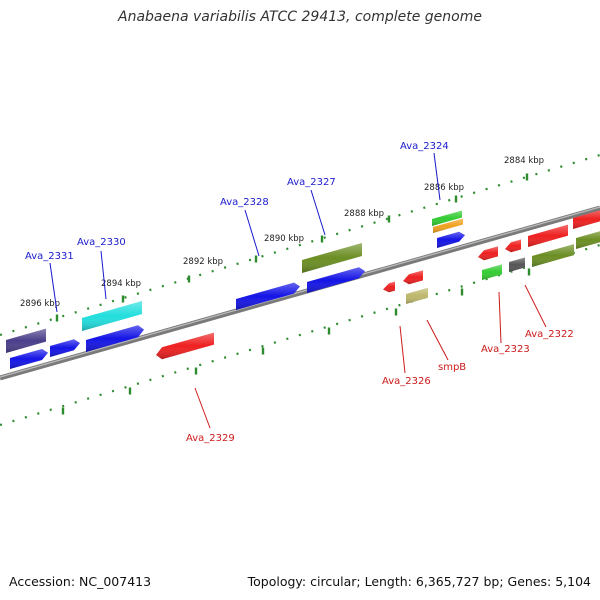  I want to click on gene-label-reverse: smpB, so click(452, 367).